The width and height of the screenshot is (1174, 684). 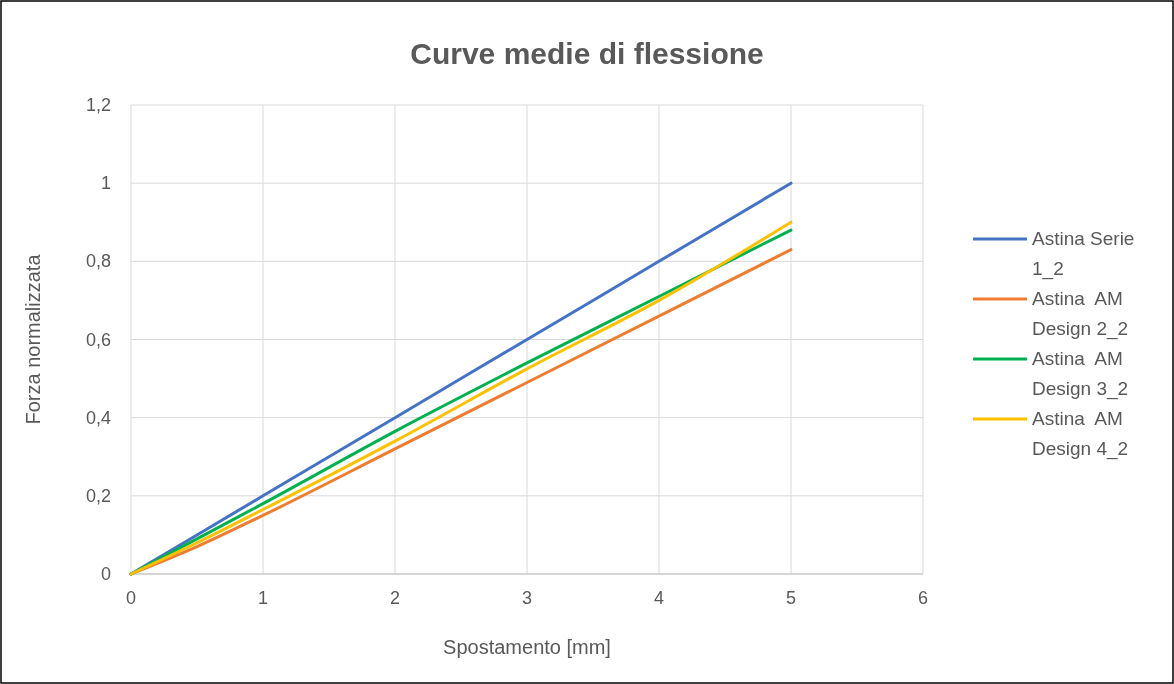 What do you see at coordinates (263, 598) in the screenshot?
I see `x-tick-label: 1` at bounding box center [263, 598].